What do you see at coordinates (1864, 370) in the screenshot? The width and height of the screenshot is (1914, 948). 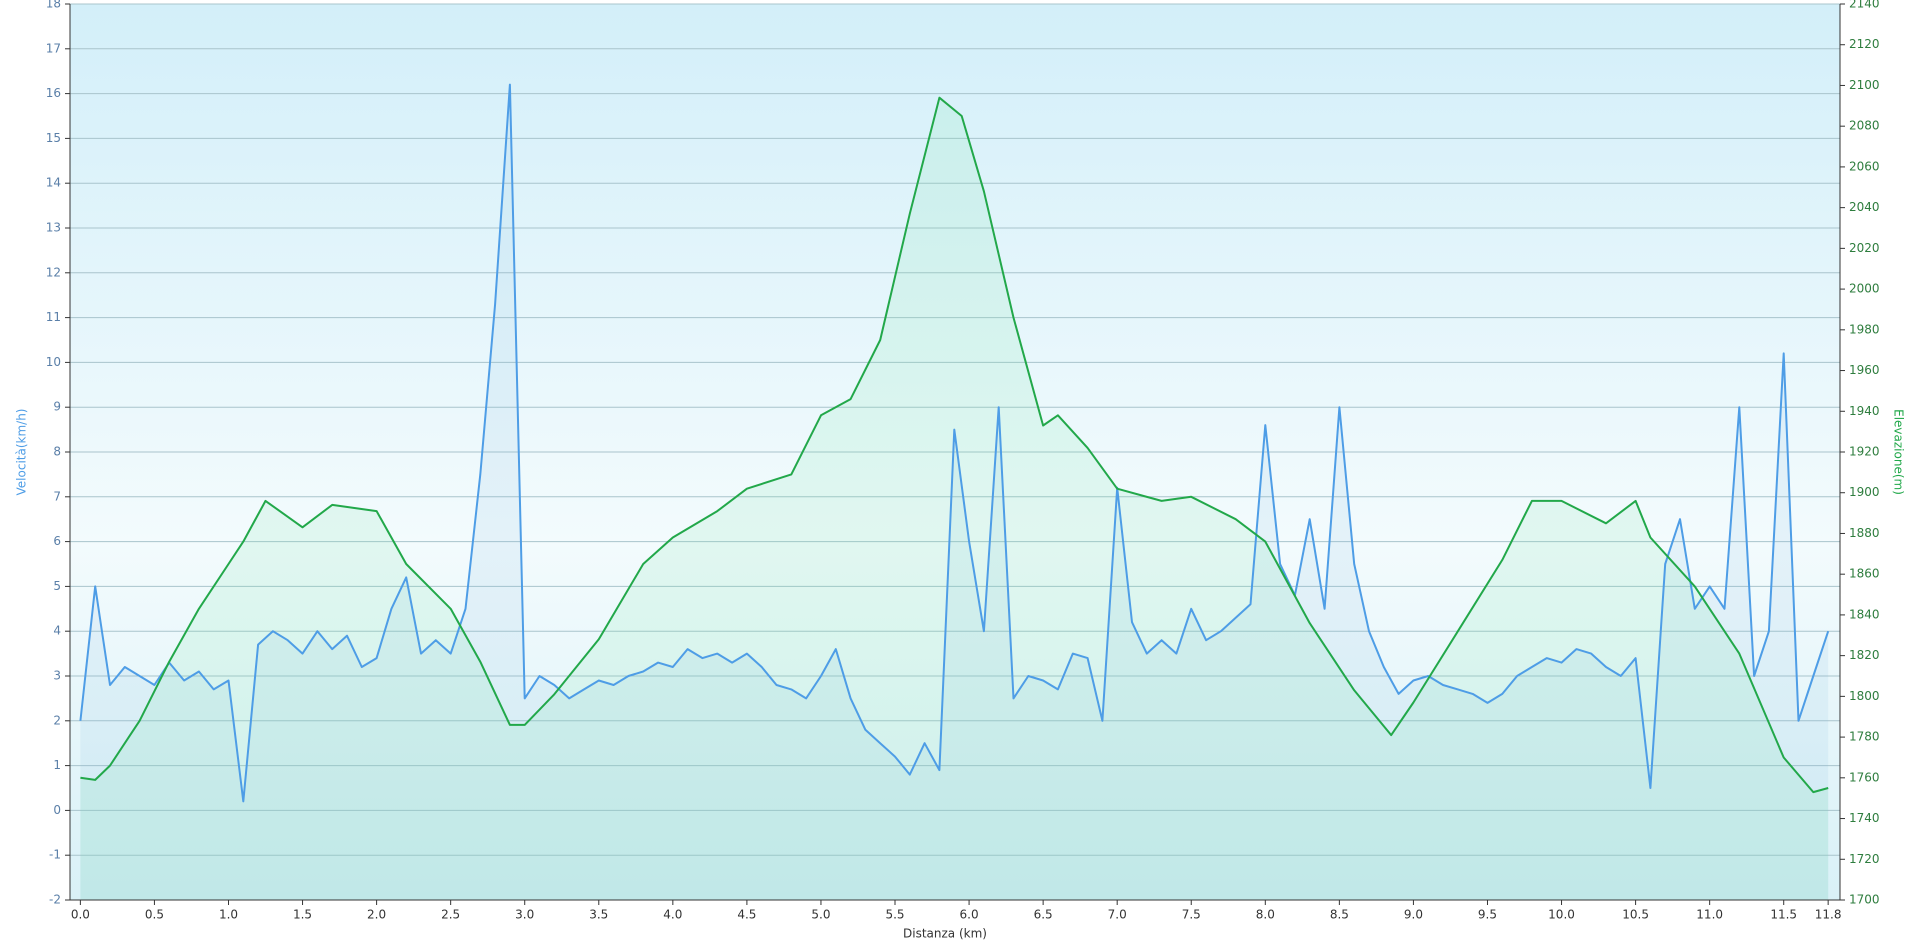 I see `y2-tick-label: 1960` at bounding box center [1864, 370].